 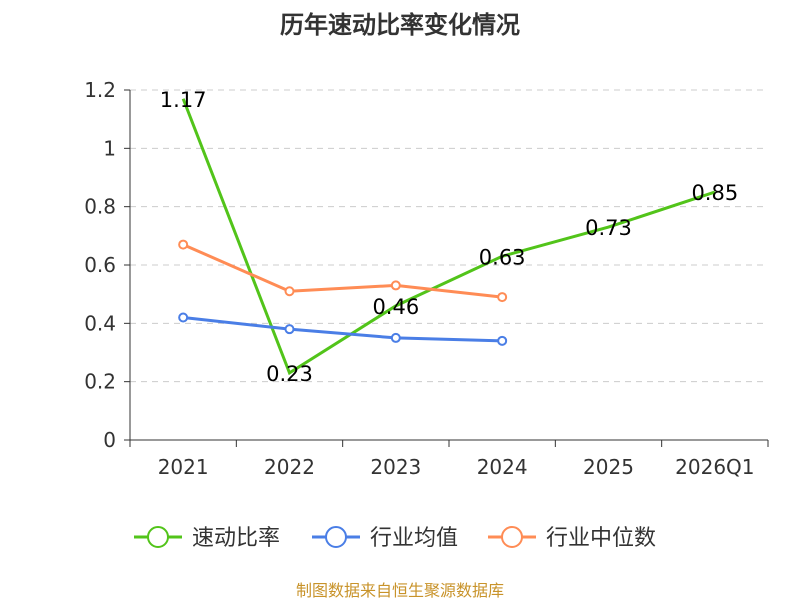 What do you see at coordinates (183, 467) in the screenshot?
I see `x-tick-label: 2021` at bounding box center [183, 467].